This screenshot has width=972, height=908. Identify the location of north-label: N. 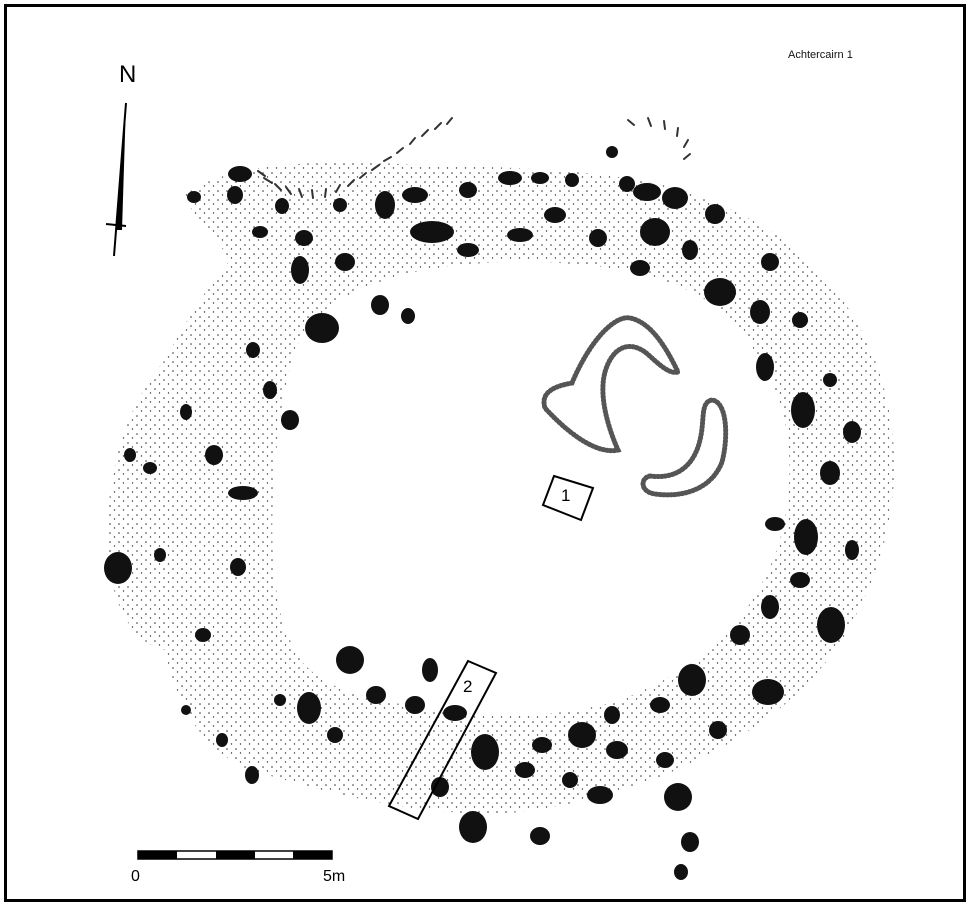
(128, 74).